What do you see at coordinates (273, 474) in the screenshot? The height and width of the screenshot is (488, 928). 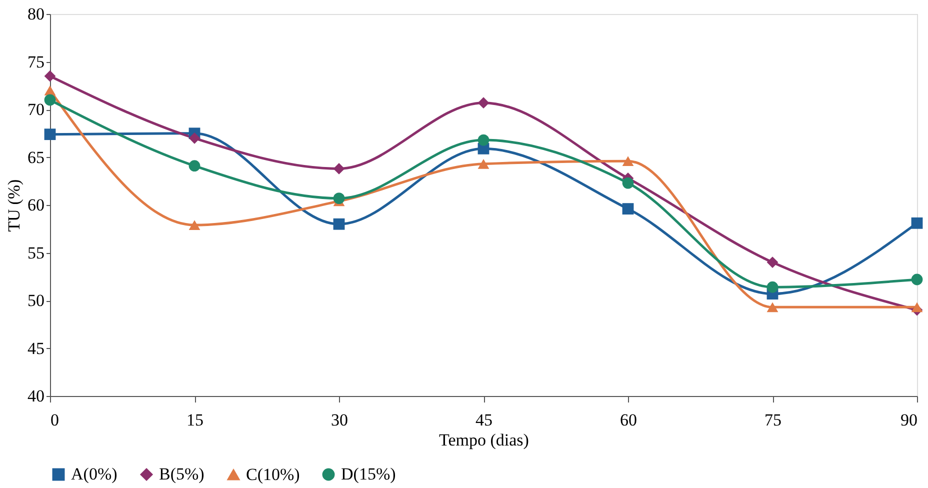 I see `legend-label: C(10%)` at bounding box center [273, 474].